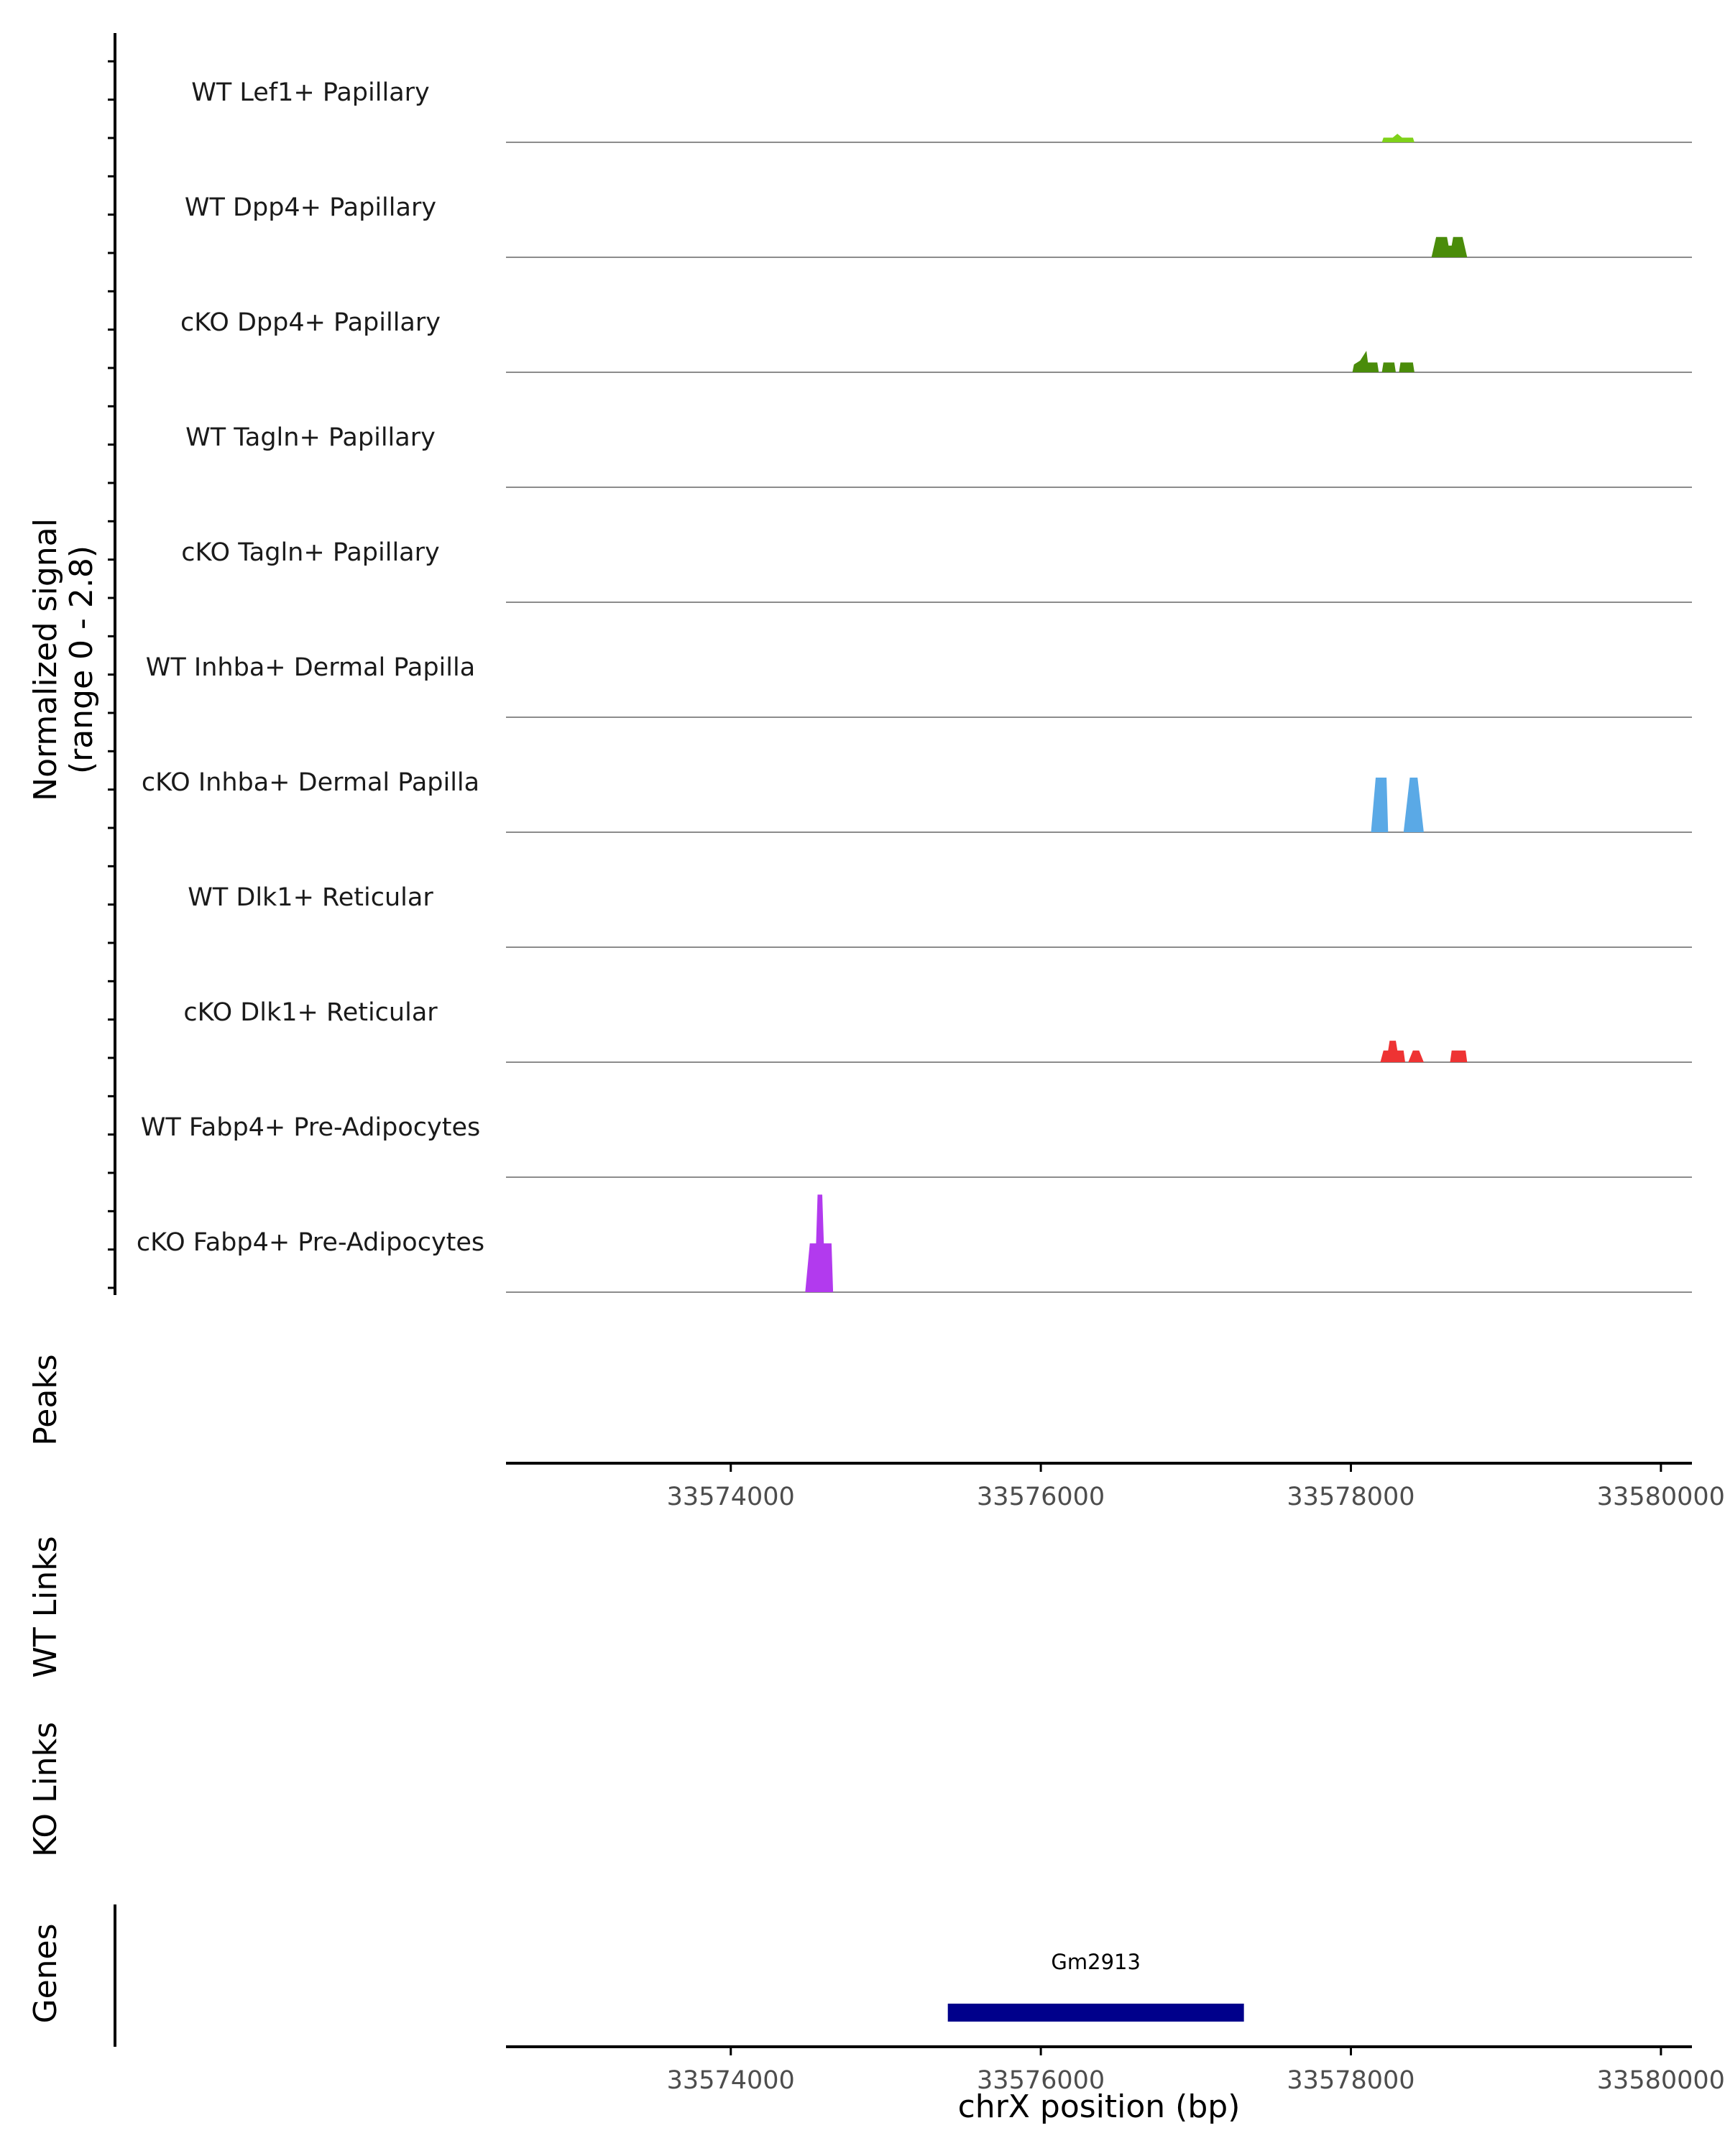  I want to click on signal-track: WT Lef1+ Papillary, so click(941, 111).